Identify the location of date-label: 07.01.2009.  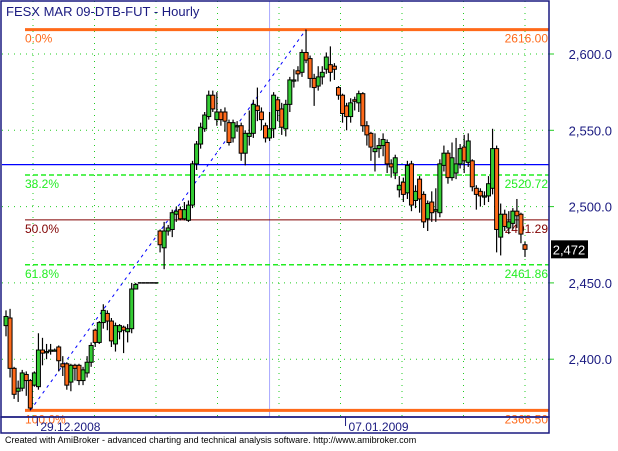
(379, 427).